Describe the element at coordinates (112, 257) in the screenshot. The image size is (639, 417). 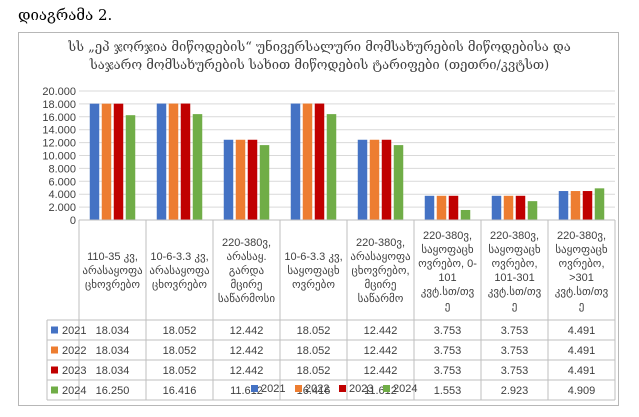
I see `category-label: 110-35 კვ,` at that location.